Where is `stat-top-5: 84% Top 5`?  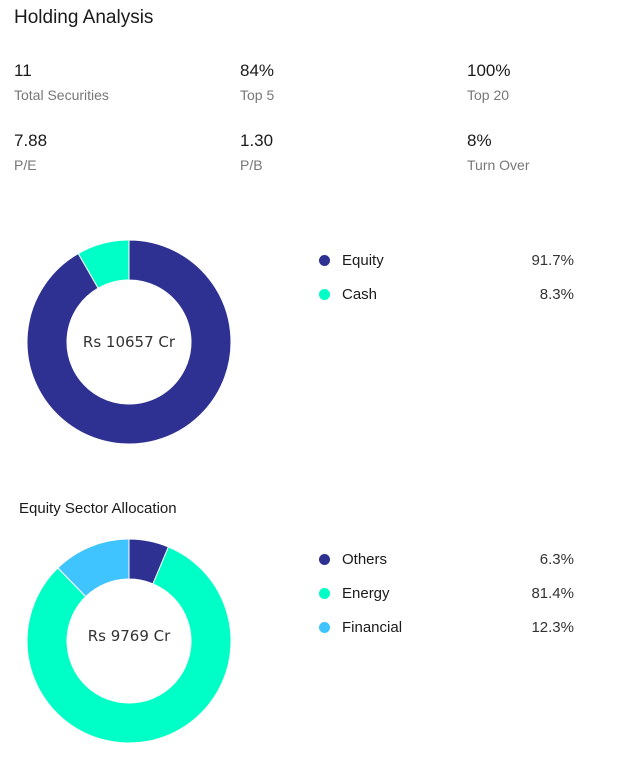
stat-top-5: 84% Top 5 is located at coordinates (257, 82).